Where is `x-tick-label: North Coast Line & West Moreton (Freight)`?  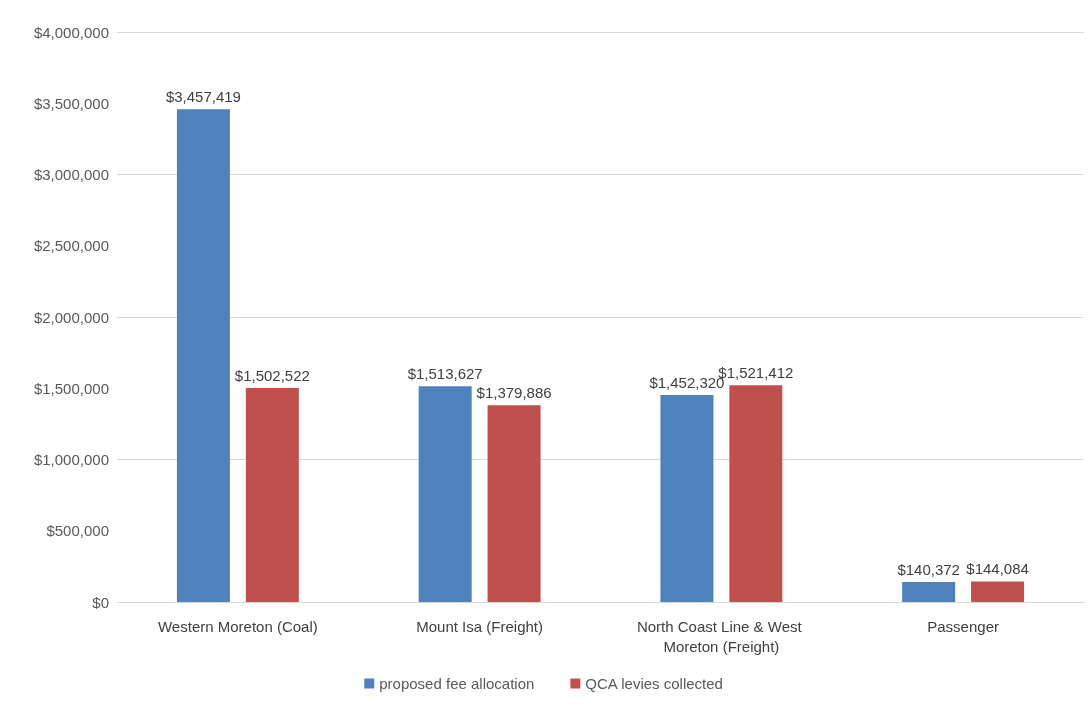 x-tick-label: North Coast Line & West Moreton (Freight) is located at coordinates (721, 636).